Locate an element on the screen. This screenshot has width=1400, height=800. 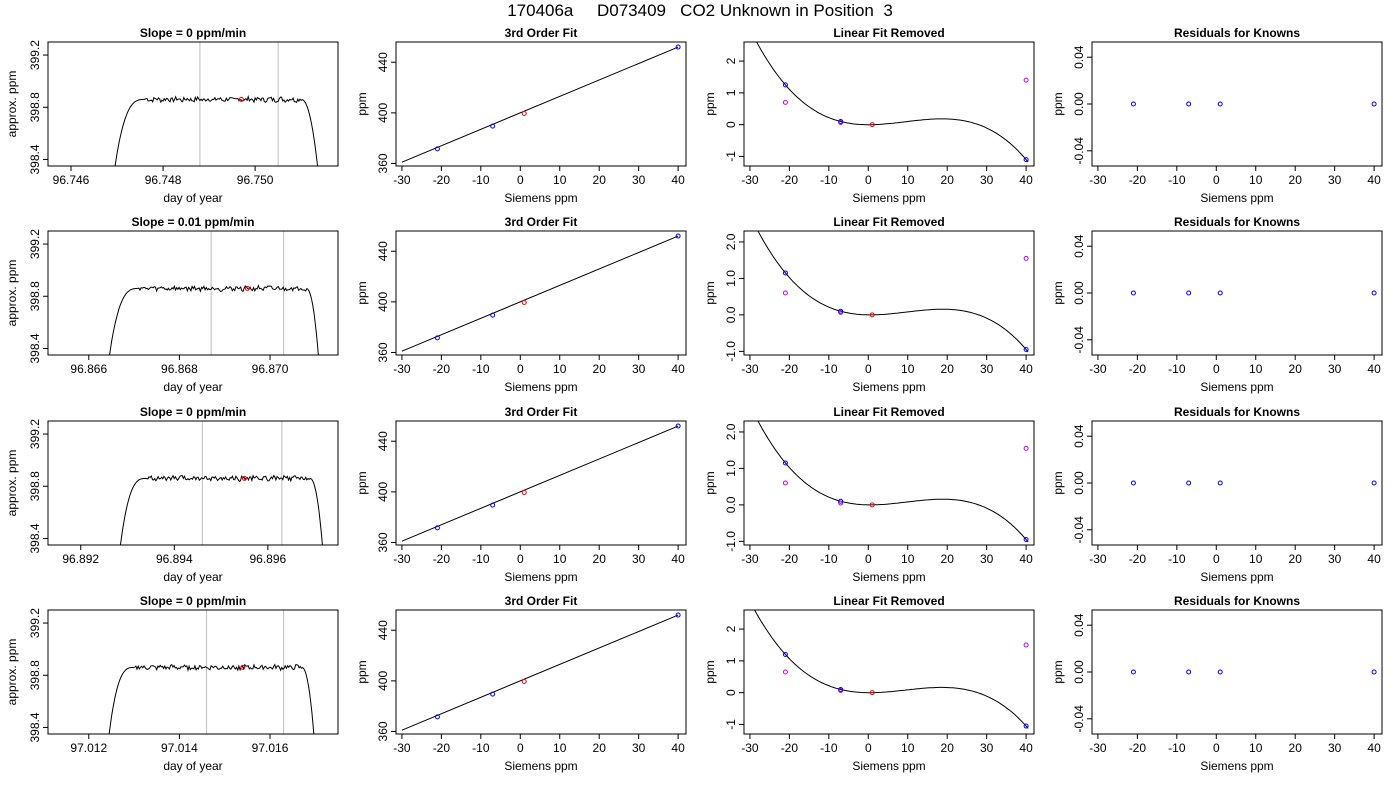
y-tick-label: 398.8 is located at coordinates (35, 296).